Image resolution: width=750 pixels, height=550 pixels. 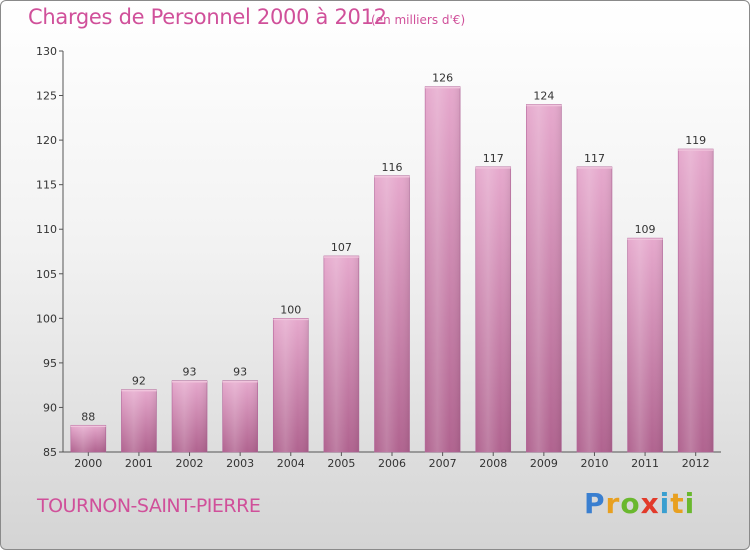 What do you see at coordinates (46, 229) in the screenshot?
I see `y-tick-label: 110` at bounding box center [46, 229].